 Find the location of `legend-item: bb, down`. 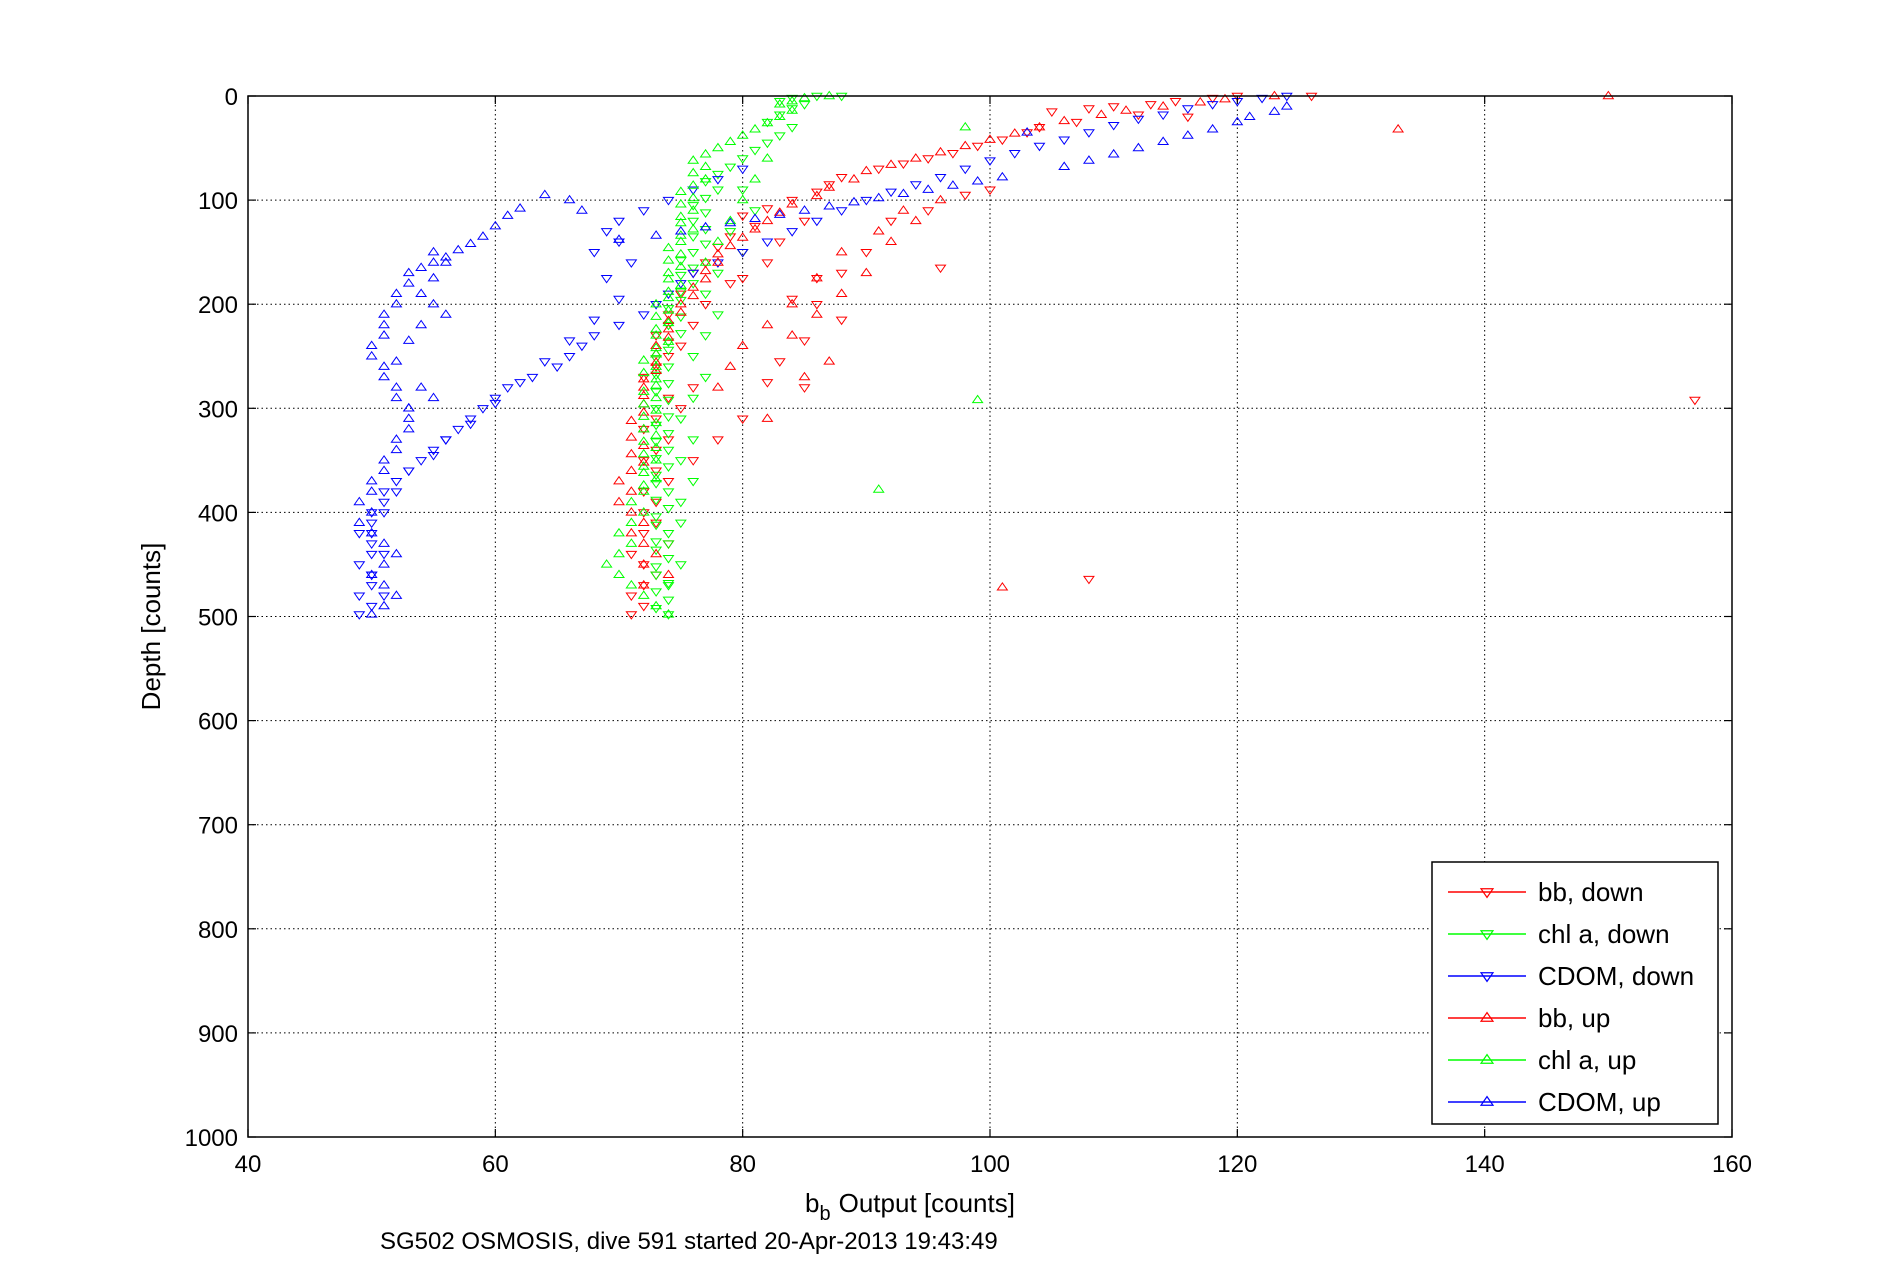

legend-item: bb, down is located at coordinates (1546, 892).